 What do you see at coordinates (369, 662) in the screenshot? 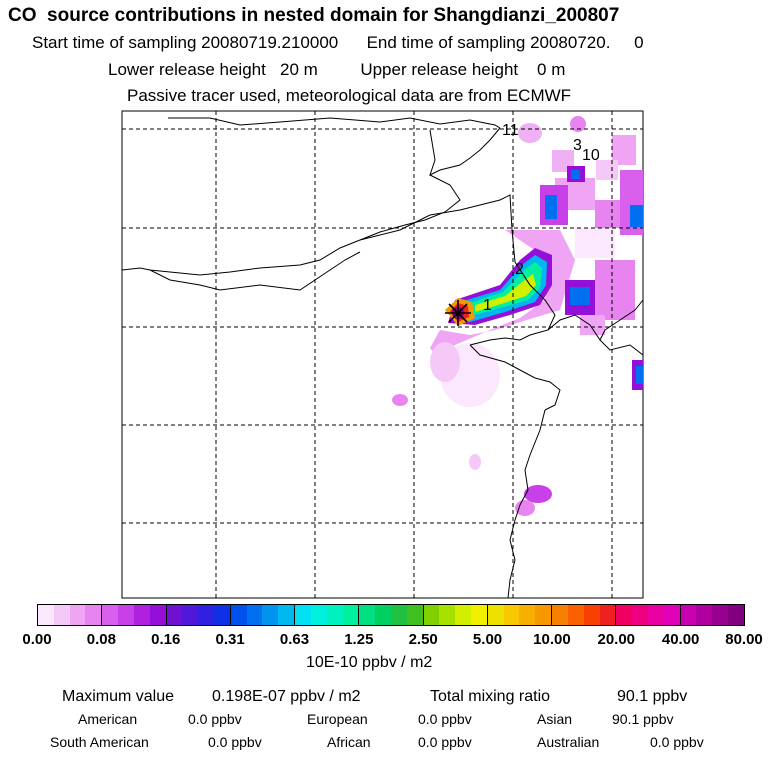
I see `colorbar-units: 10E-10 ppbv / m2` at bounding box center [369, 662].